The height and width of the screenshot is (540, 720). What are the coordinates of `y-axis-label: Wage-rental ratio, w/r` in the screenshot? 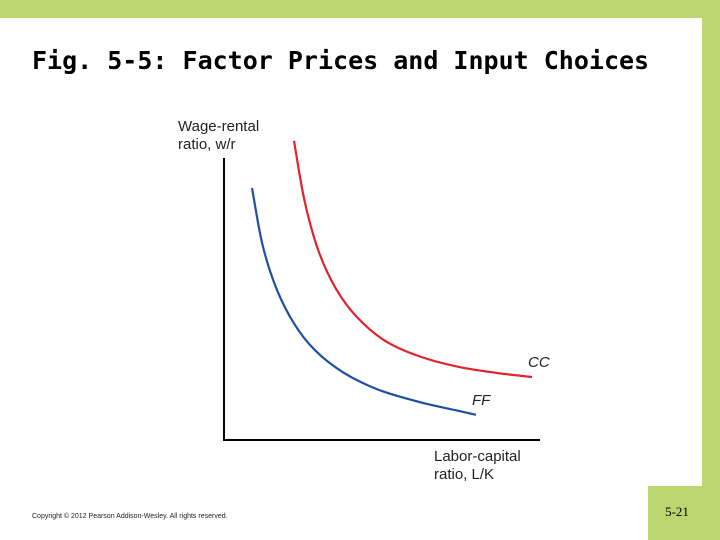 It's located at (218, 135).